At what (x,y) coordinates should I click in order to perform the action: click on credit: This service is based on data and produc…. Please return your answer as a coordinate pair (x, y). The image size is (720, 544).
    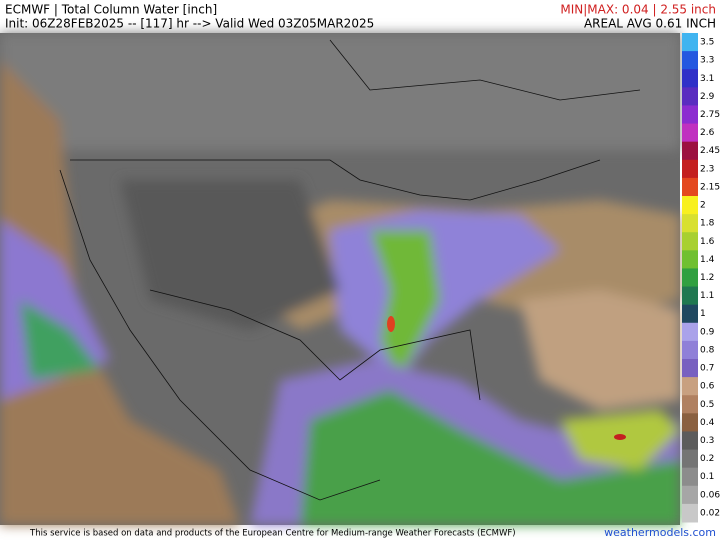
    Looking at the image, I should click on (272, 534).